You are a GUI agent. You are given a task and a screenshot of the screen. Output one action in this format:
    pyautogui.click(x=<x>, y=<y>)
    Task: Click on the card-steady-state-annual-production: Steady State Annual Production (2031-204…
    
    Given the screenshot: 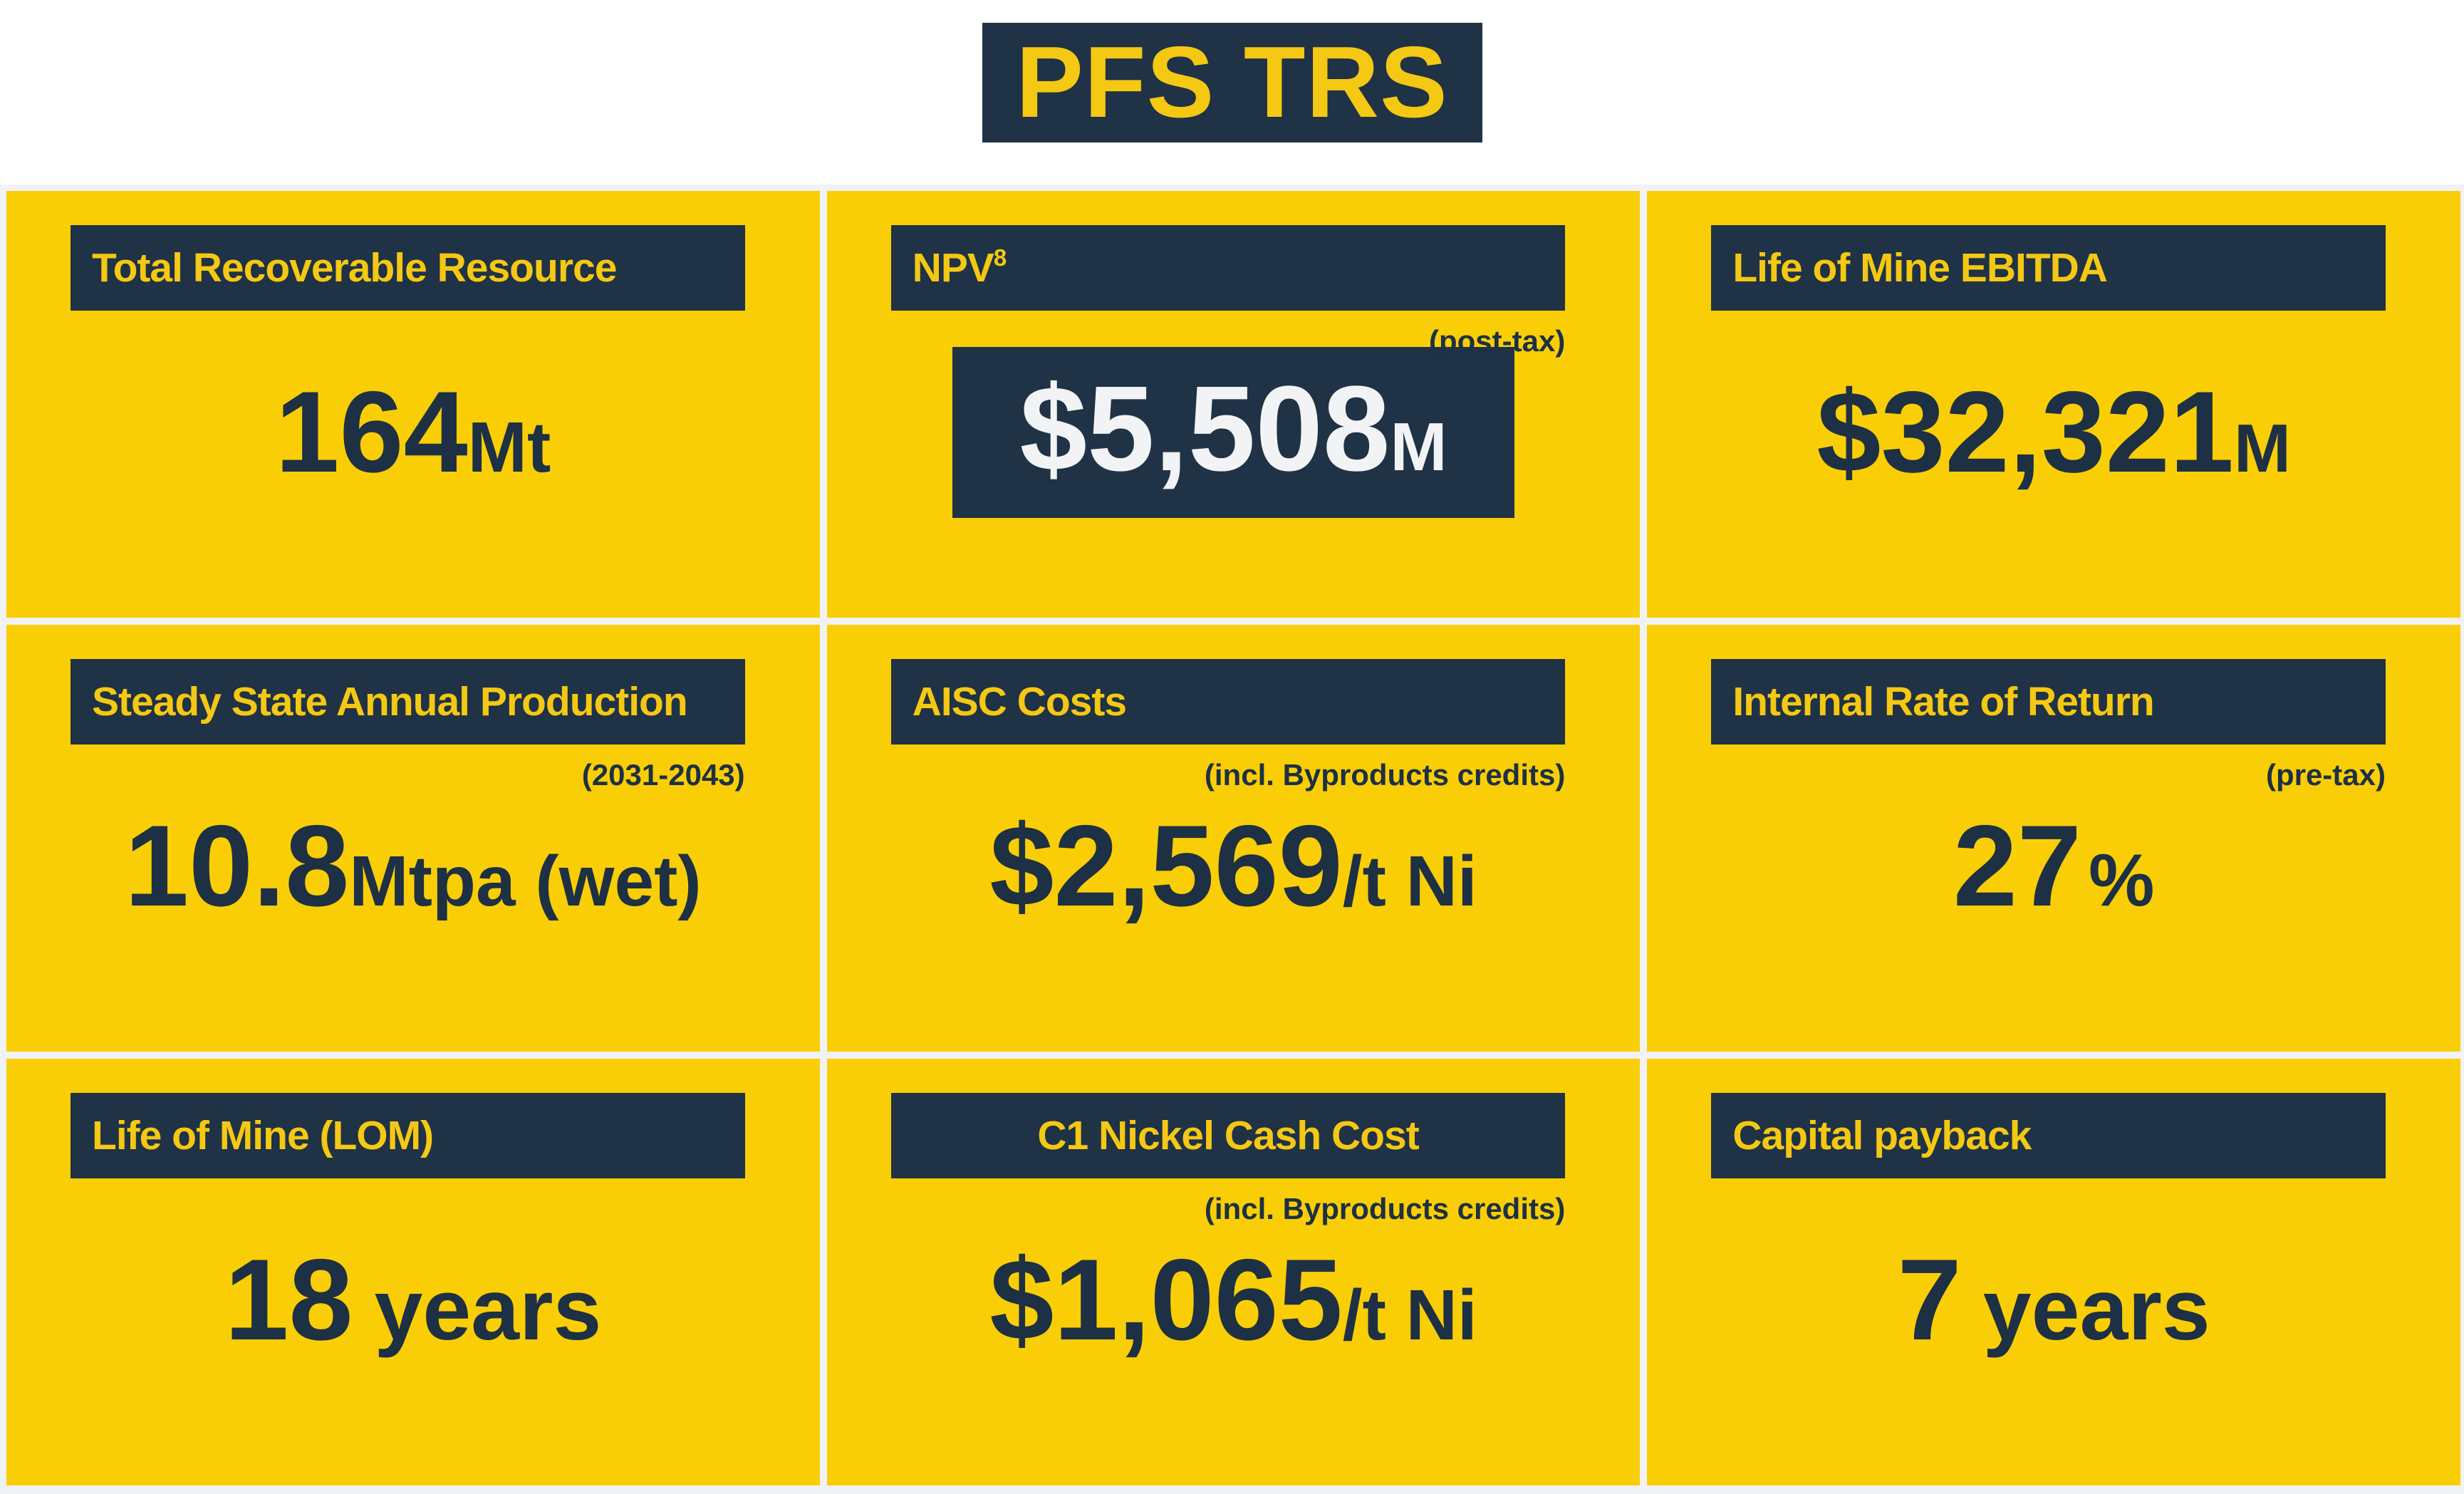 What is the action you would take?
    pyautogui.click(x=413, y=838)
    